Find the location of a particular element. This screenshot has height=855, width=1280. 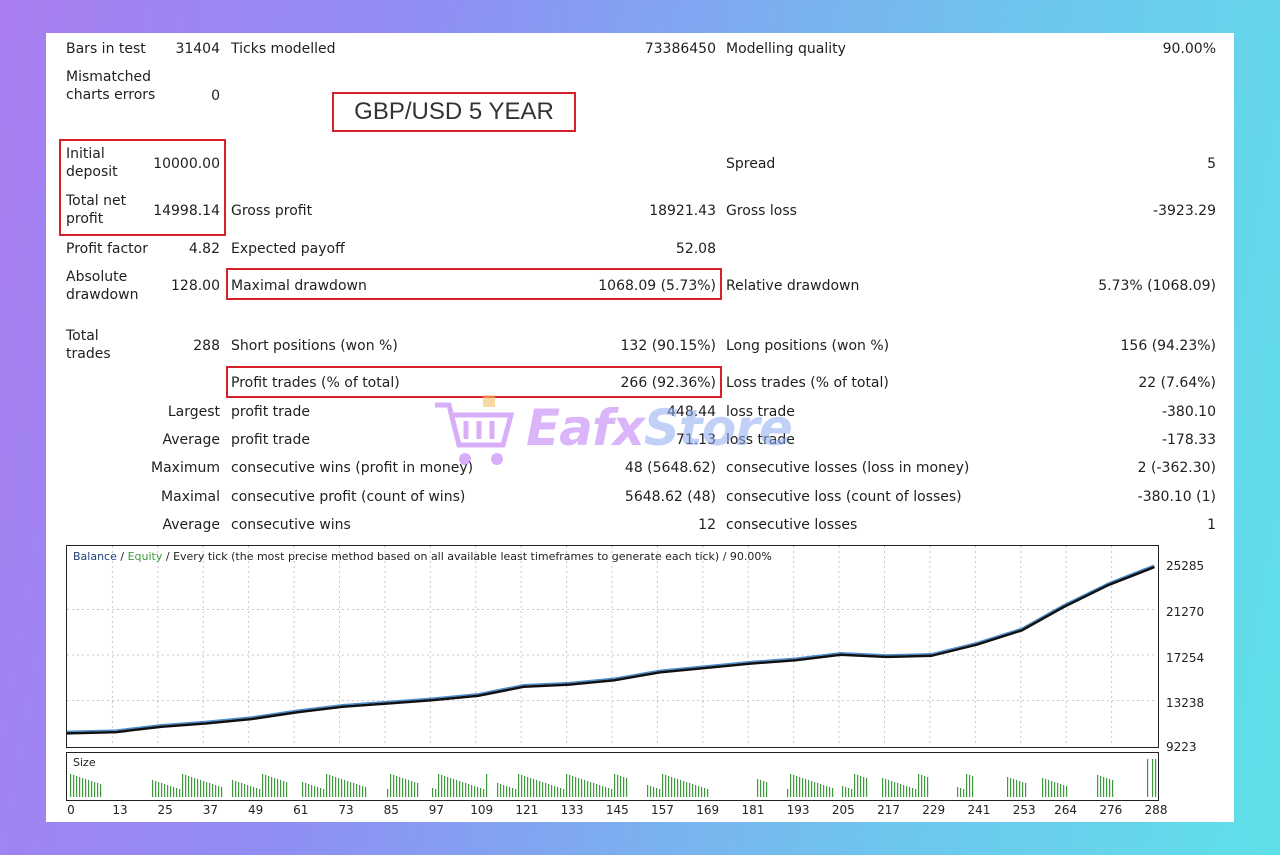

mismatched-label: Mismatched charts errors is located at coordinates (111, 86).